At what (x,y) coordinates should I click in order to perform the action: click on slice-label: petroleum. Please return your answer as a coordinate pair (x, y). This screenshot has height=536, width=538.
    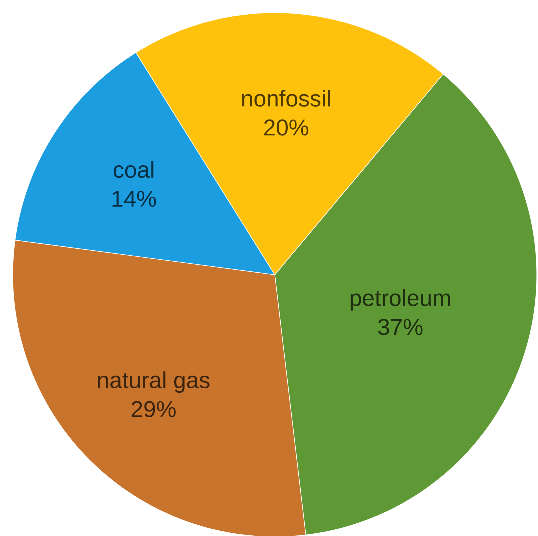
    Looking at the image, I should click on (400, 300).